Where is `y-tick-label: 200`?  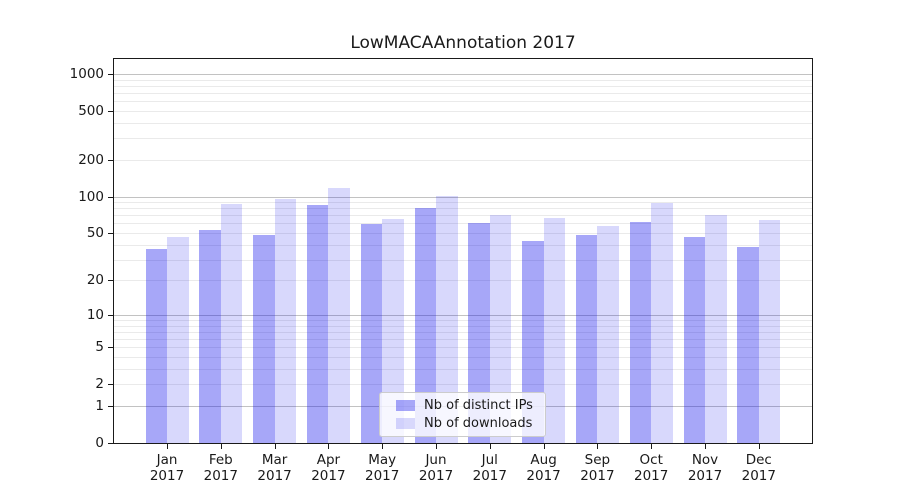 y-tick-label: 200 is located at coordinates (91, 159).